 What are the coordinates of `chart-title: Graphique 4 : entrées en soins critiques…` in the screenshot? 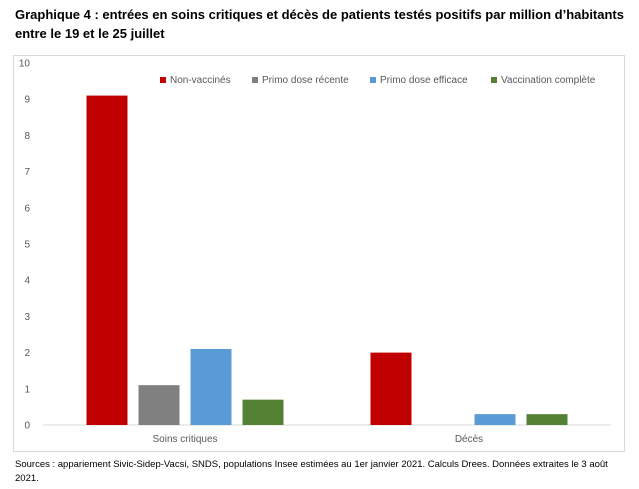 It's located at (319, 24).